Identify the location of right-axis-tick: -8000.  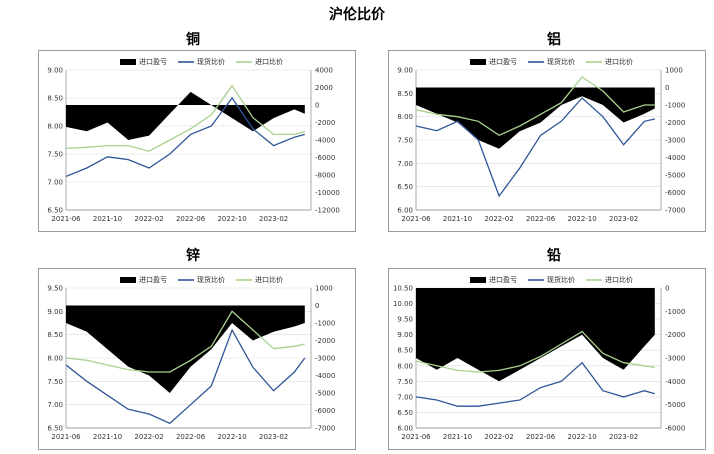
(325, 176).